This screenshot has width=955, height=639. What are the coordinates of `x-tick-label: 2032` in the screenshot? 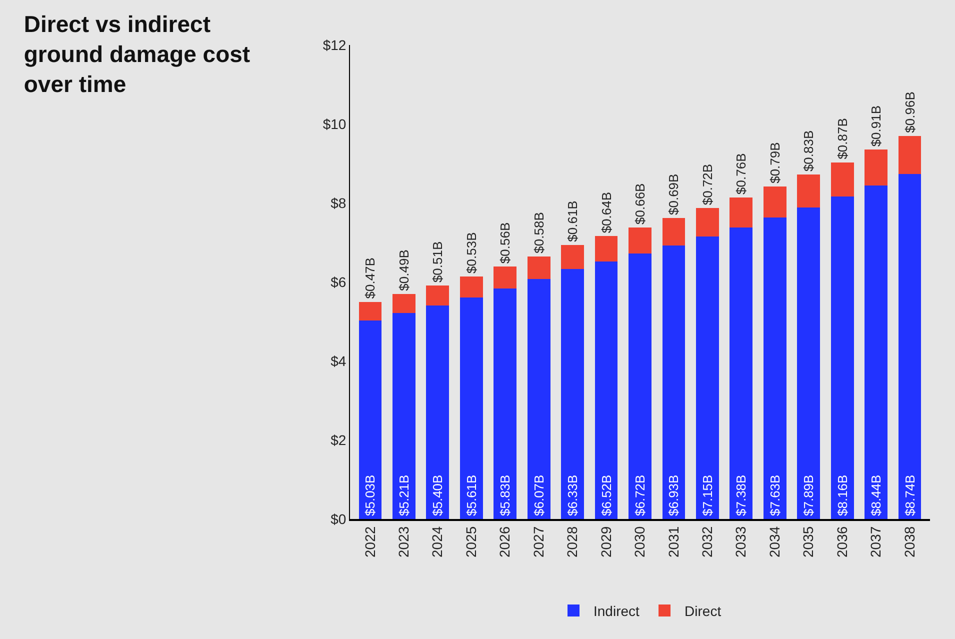 It's located at (706, 542).